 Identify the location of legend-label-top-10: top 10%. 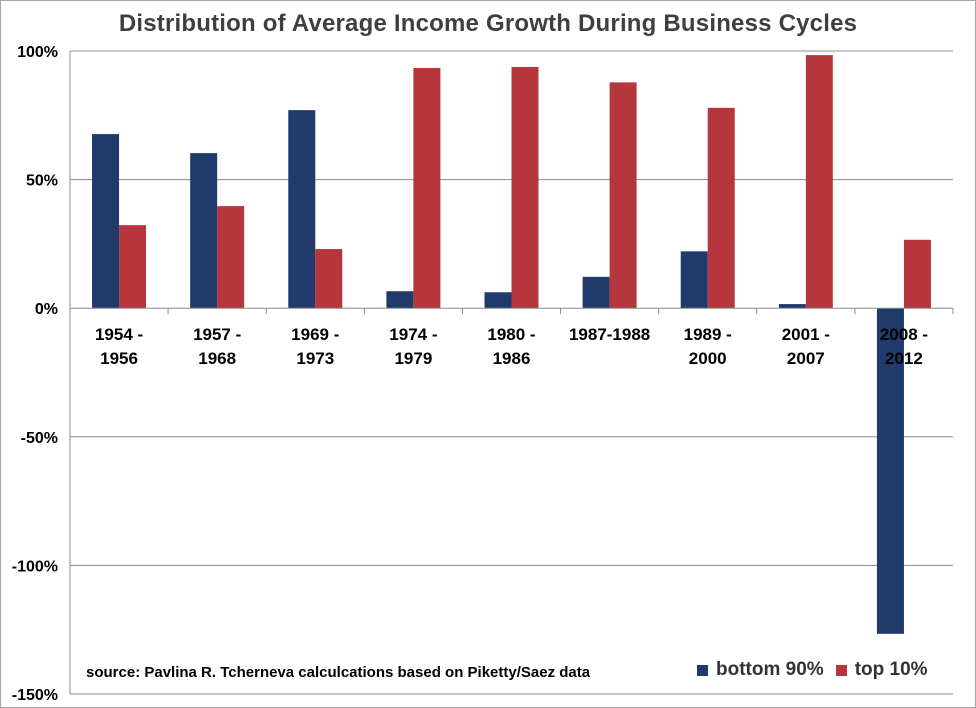
(891, 669).